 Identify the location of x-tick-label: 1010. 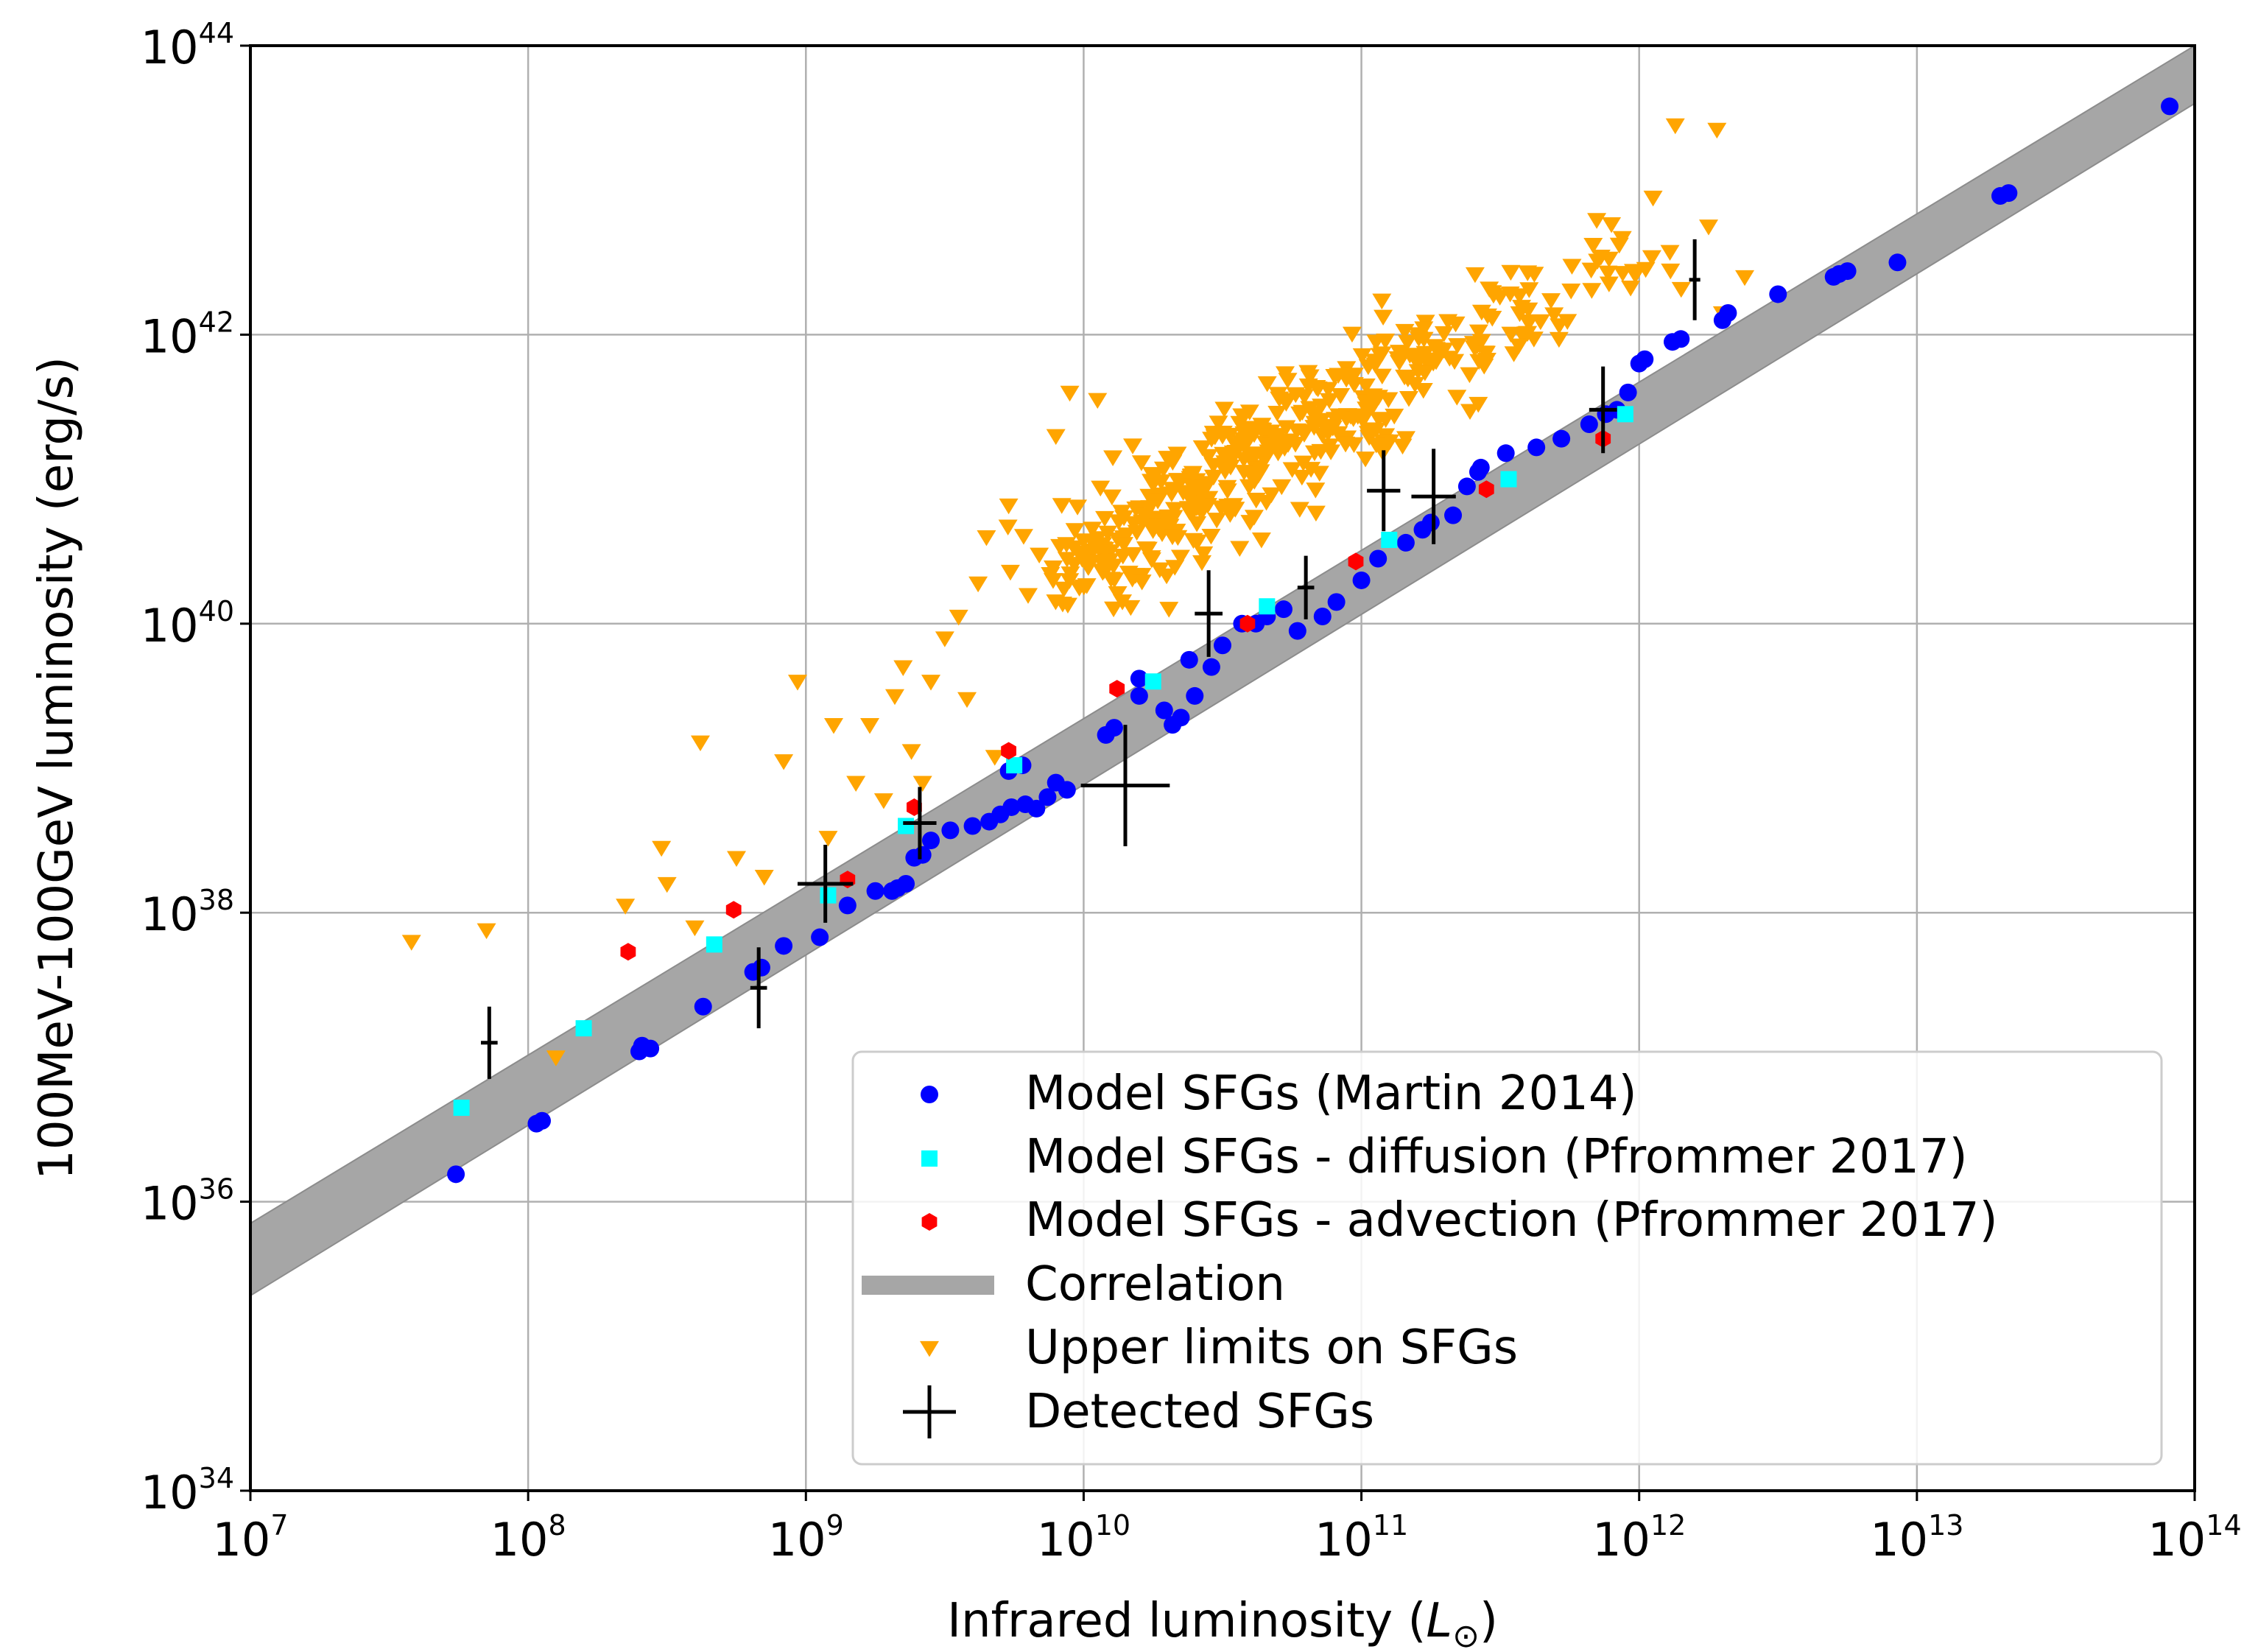
(1084, 1538).